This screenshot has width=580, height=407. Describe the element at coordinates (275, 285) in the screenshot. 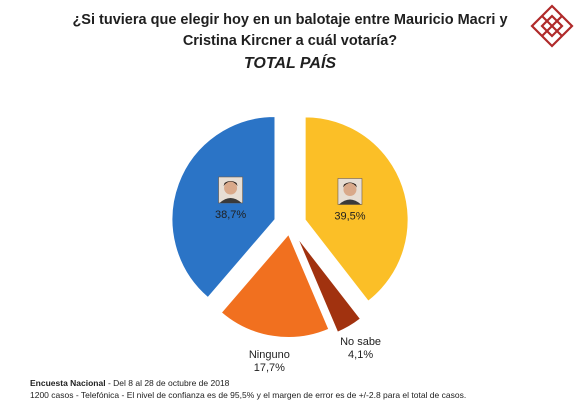

I see `pie-slice-ninguno` at that location.